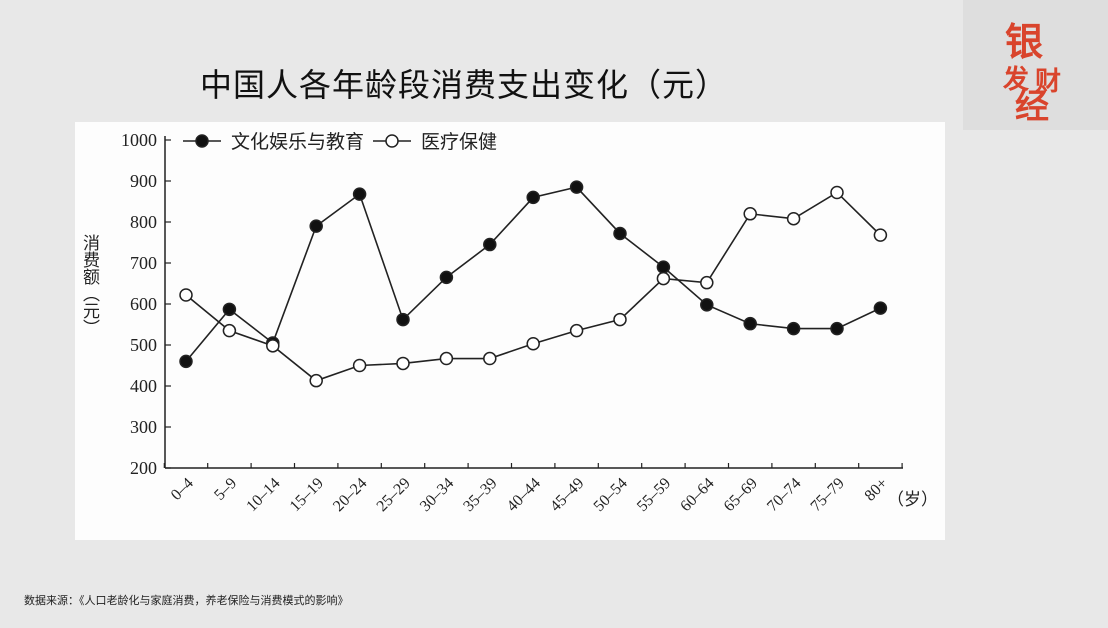 Image resolution: width=1108 pixels, height=628 pixels. I want to click on y-tick-label: 900, so click(143, 181).